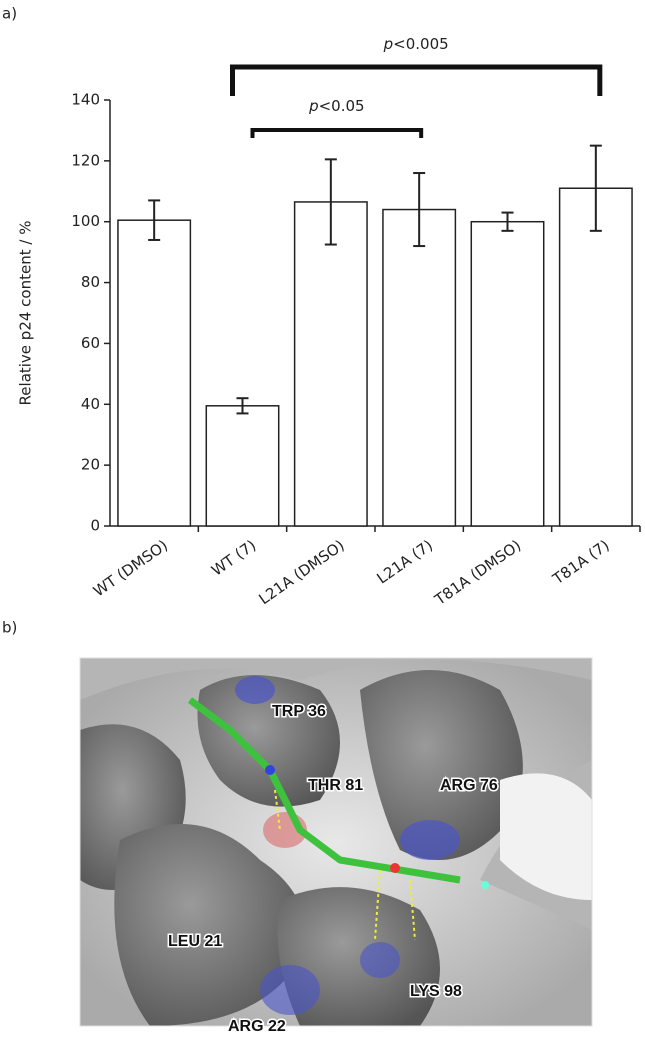  I want to click on x-tick-label: L21A (DMSO), so click(301, 572).